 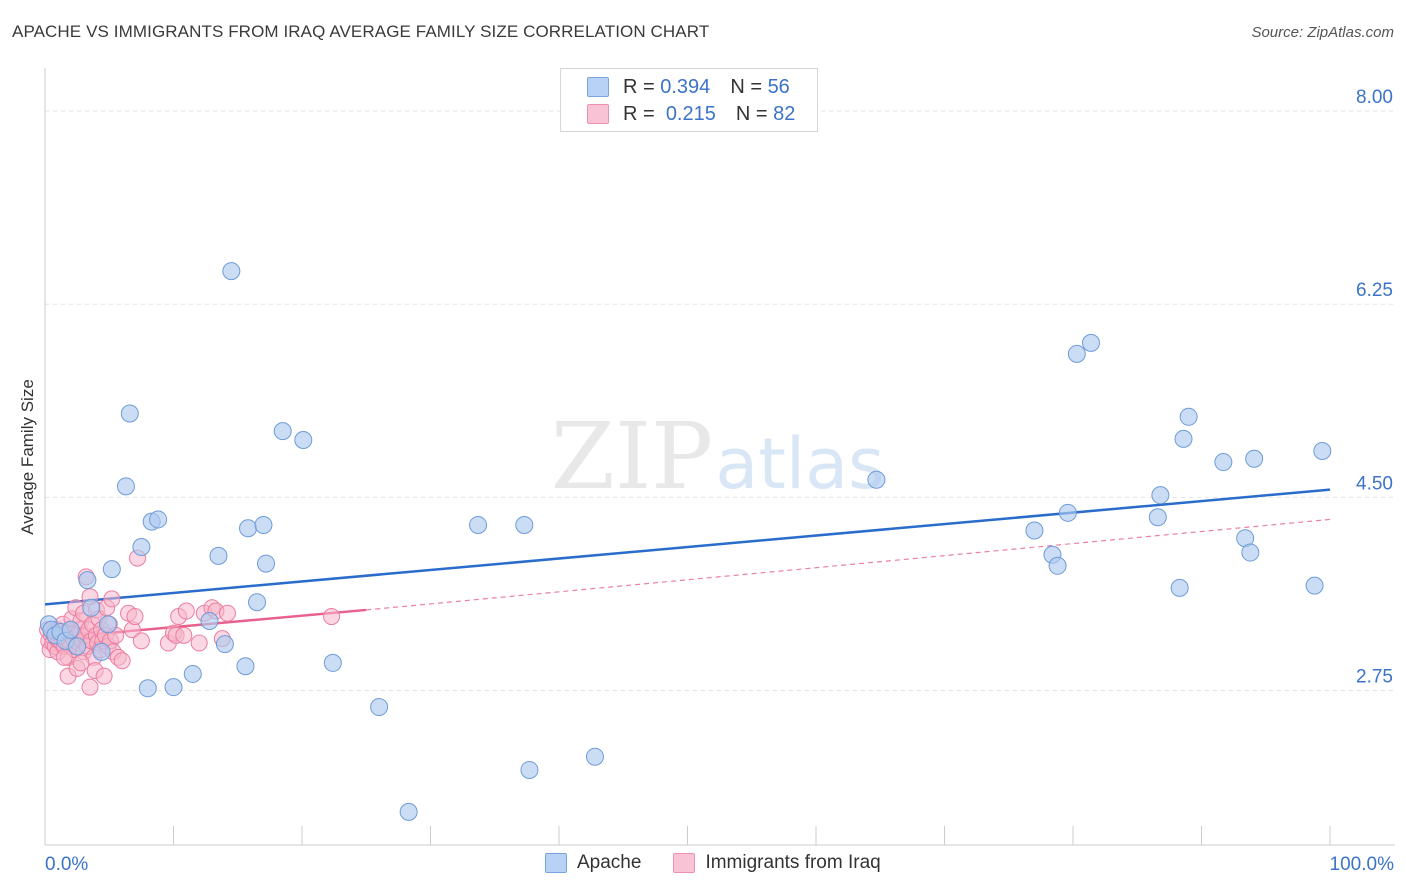 What do you see at coordinates (1322, 32) in the screenshot?
I see `source-label: Source: ZipAtlas.com` at bounding box center [1322, 32].